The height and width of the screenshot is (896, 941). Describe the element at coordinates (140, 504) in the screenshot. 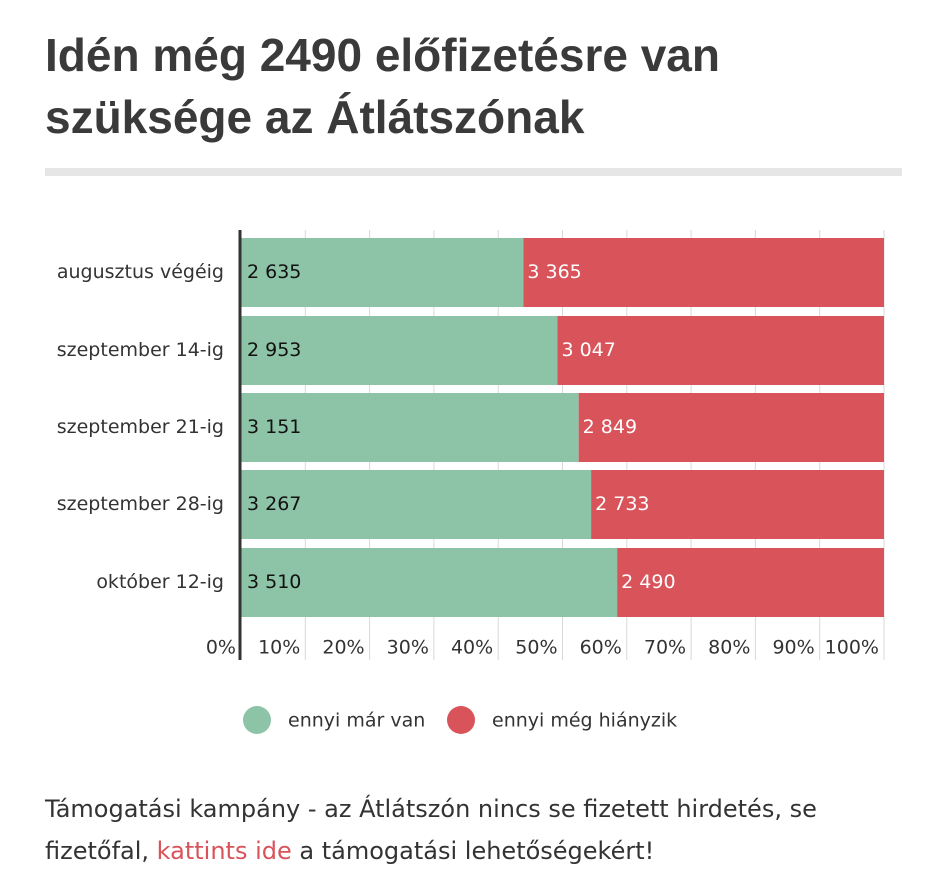

I see `y-tick-label: szeptember 28-ig` at that location.